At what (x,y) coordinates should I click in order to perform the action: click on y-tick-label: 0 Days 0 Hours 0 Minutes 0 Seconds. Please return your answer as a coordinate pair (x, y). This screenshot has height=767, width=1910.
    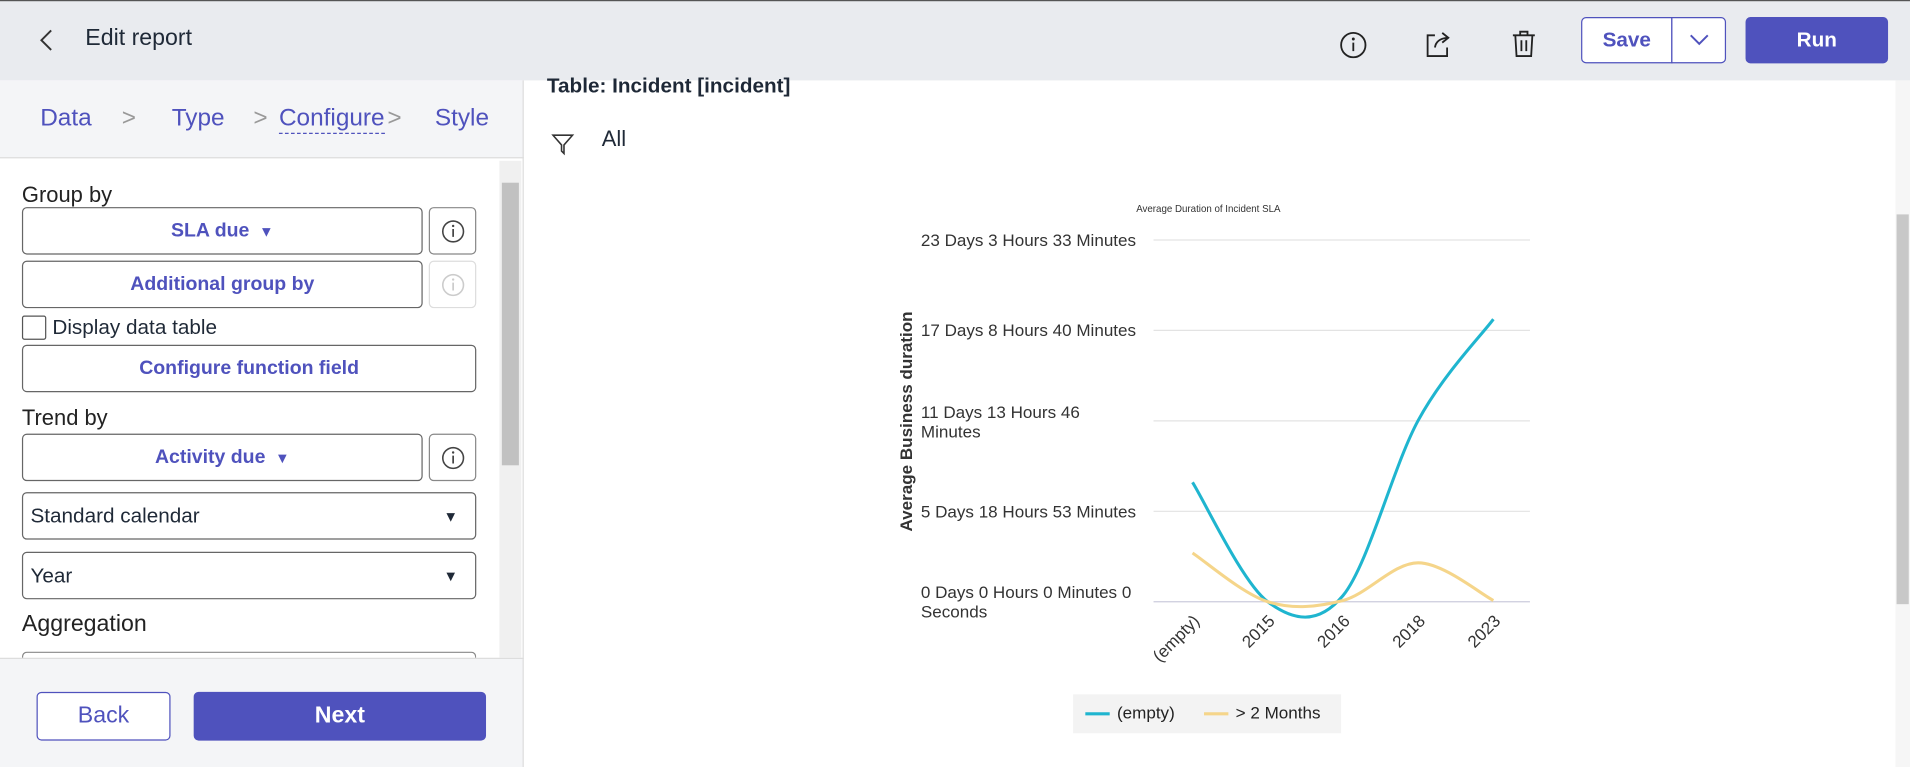
    Looking at the image, I should click on (1026, 602).